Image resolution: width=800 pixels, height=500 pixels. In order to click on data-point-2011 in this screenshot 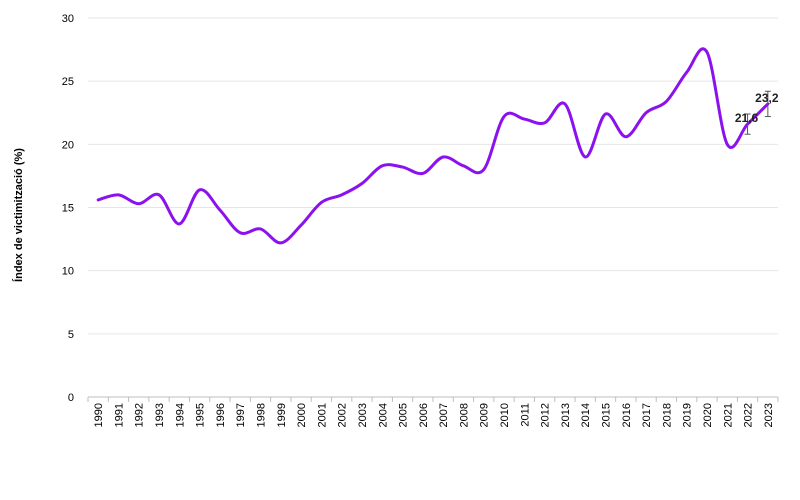, I will do `click(524, 119)`.